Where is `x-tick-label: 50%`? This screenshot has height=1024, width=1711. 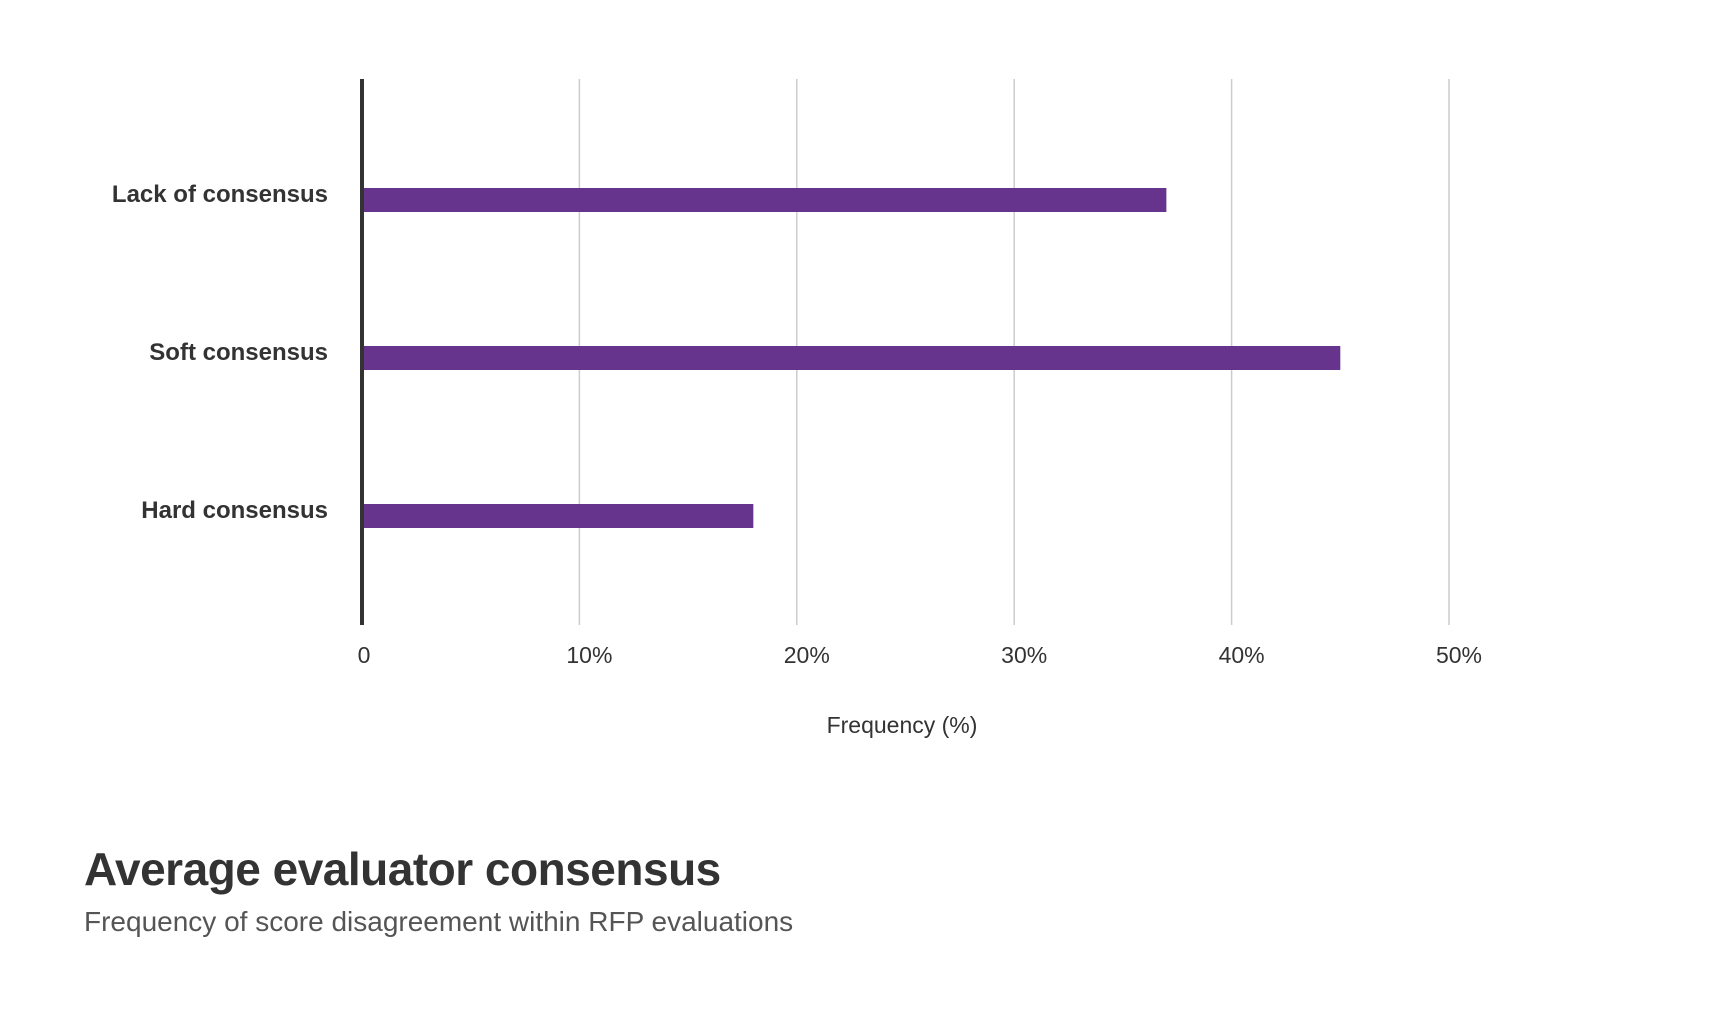 x-tick-label: 50% is located at coordinates (1459, 655).